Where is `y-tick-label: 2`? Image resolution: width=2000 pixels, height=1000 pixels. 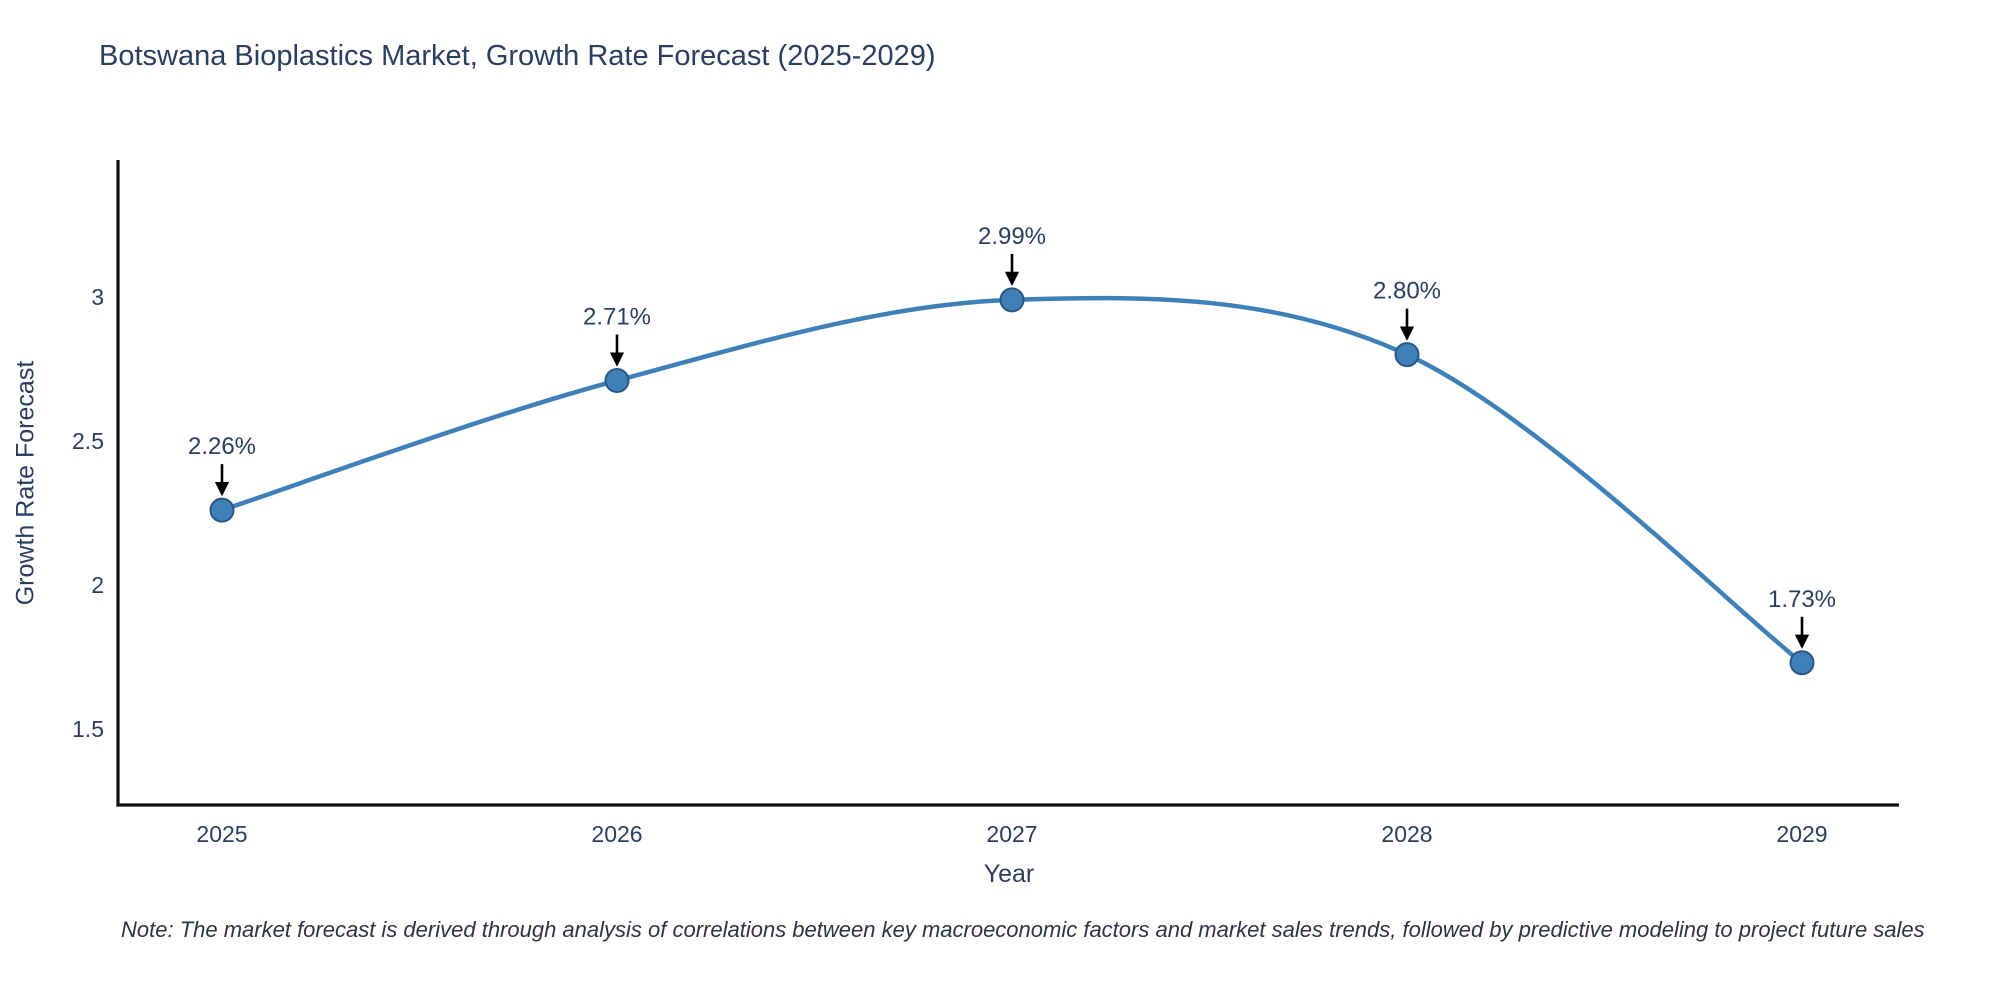 y-tick-label: 2 is located at coordinates (97, 585).